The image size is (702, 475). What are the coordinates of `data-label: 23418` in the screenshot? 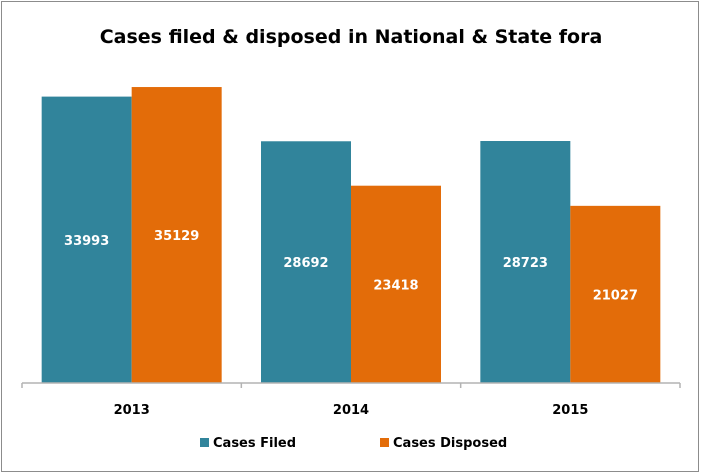 It's located at (395, 285).